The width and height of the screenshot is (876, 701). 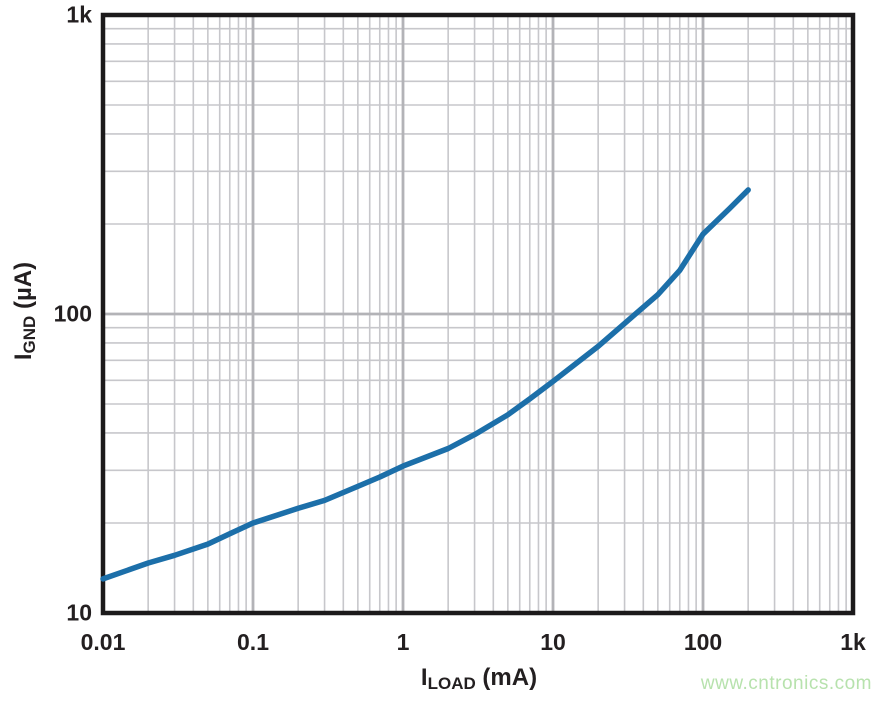 I want to click on x-tick-label: 10, so click(x=553, y=642).